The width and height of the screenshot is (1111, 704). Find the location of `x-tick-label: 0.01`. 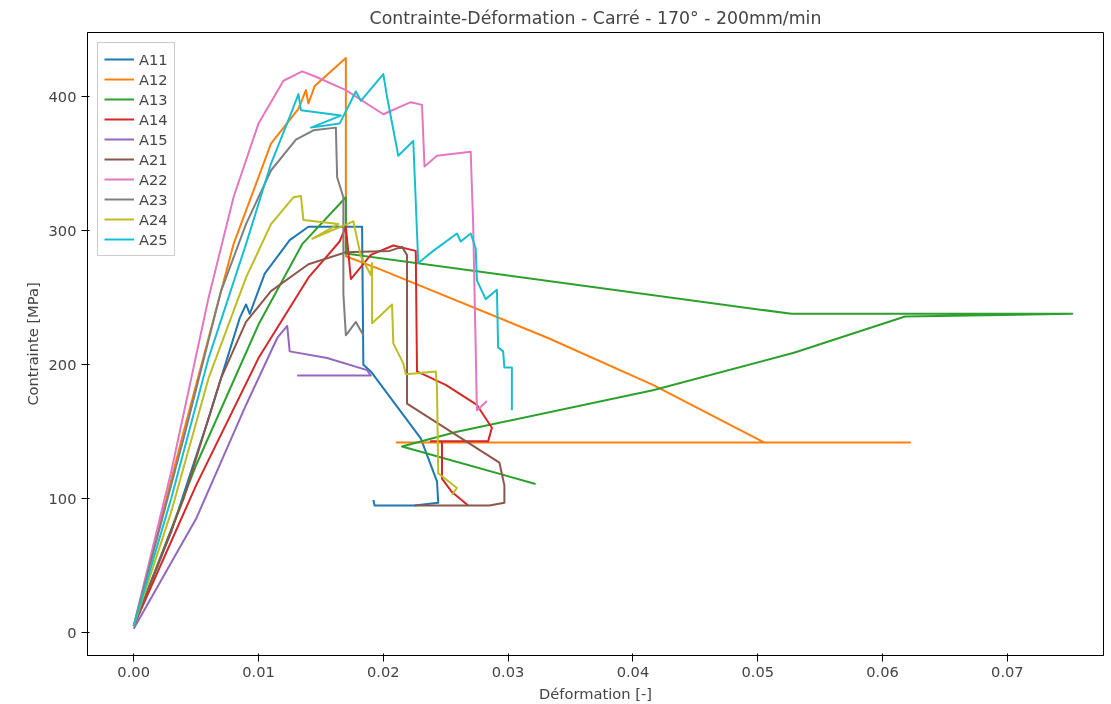

x-tick-label: 0.01 is located at coordinates (258, 671).